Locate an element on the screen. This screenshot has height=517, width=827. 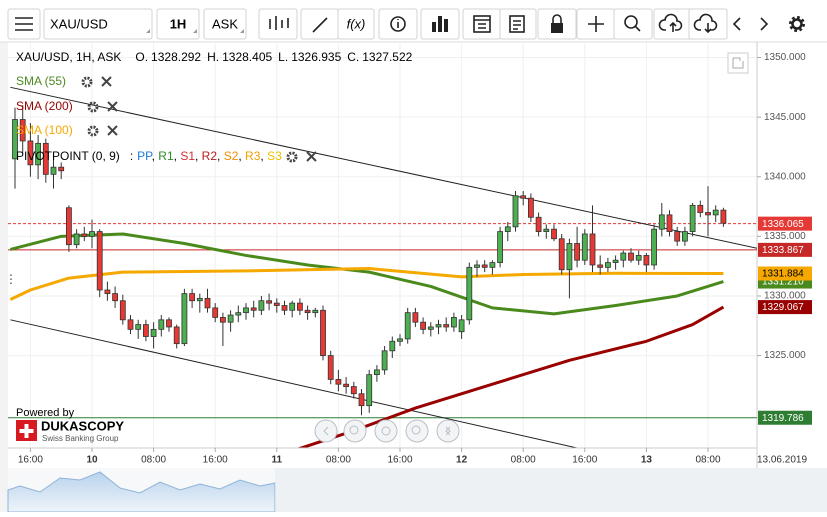
crosshair-button is located at coordinates (596, 24).